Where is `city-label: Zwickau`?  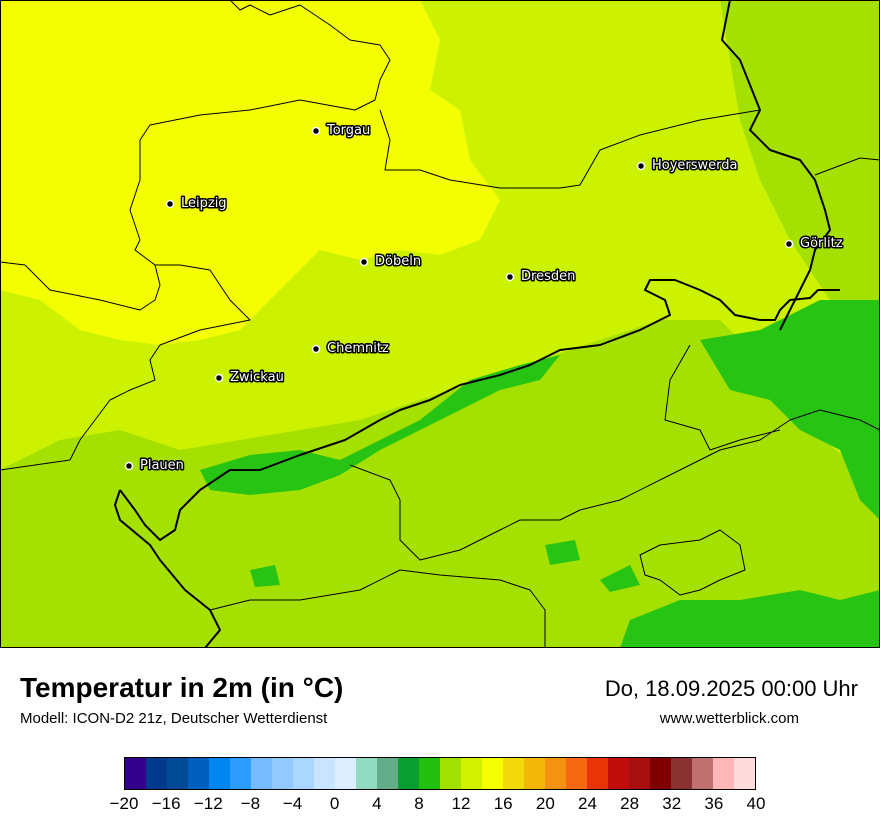 city-label: Zwickau is located at coordinates (257, 377).